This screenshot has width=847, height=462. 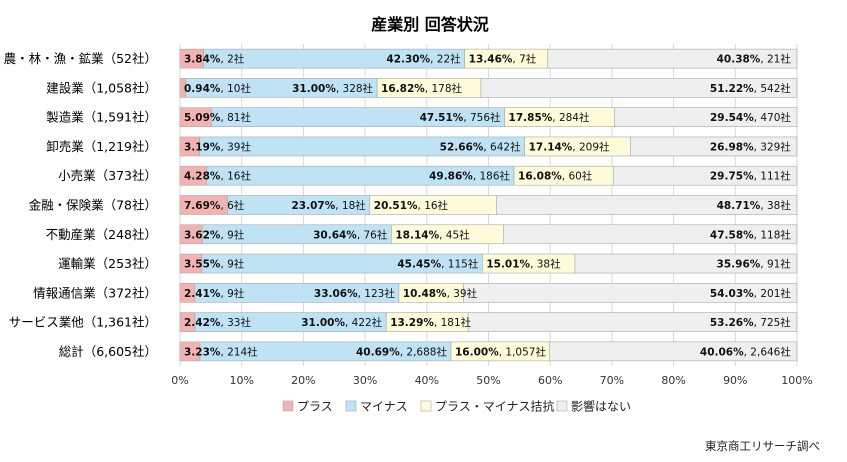 I want to click on data-label: 52.66%, 642社, so click(x=480, y=146).